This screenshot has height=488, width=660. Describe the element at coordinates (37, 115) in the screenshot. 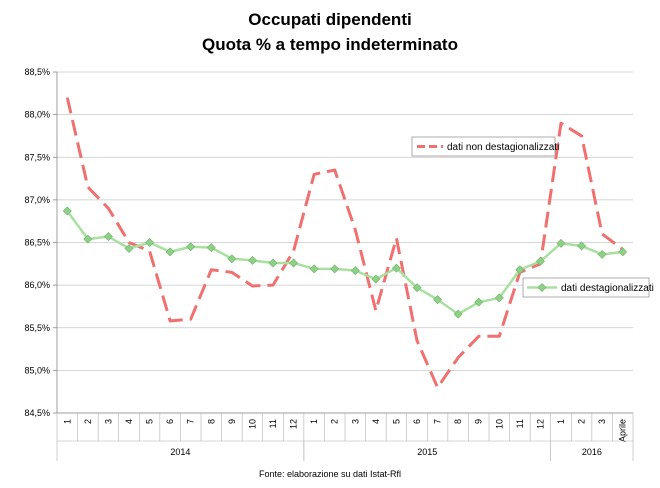

I see `y-tick-label: 88,0%` at that location.